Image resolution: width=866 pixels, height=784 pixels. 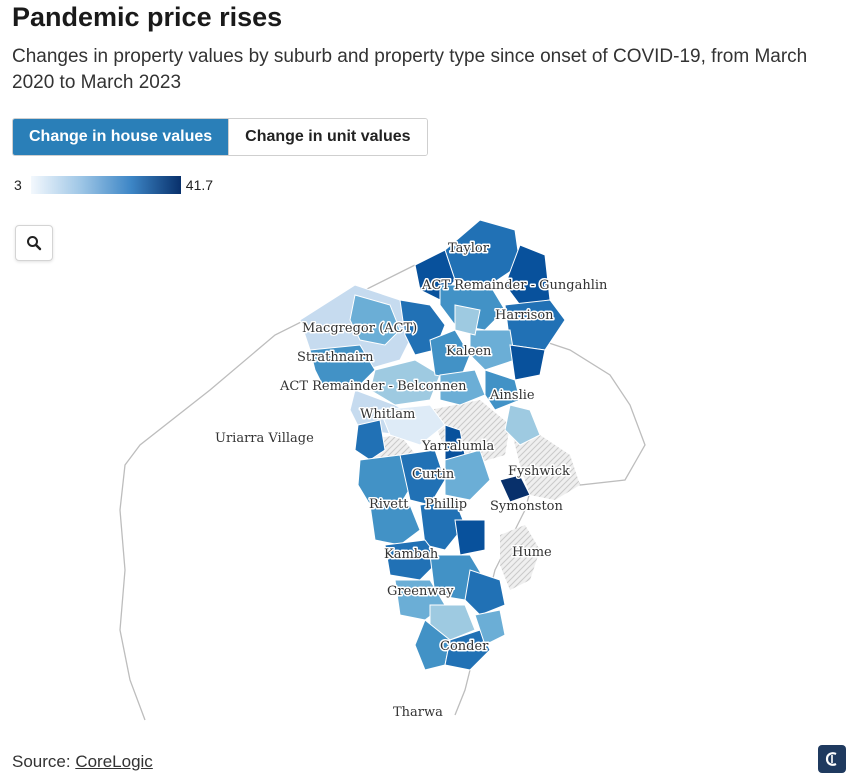 I want to click on map-label-symonston: Symonston, so click(x=526, y=506).